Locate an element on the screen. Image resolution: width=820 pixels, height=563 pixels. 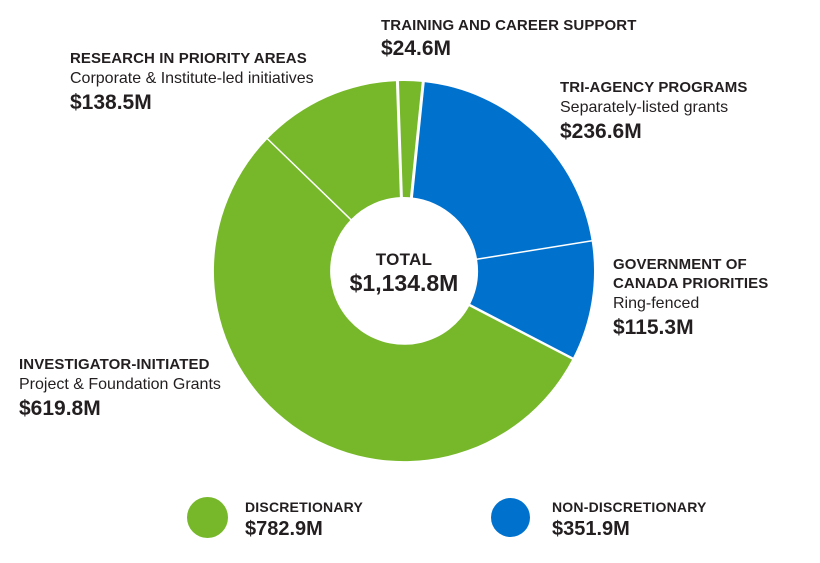
donut-segment-training is located at coordinates (410, 139).